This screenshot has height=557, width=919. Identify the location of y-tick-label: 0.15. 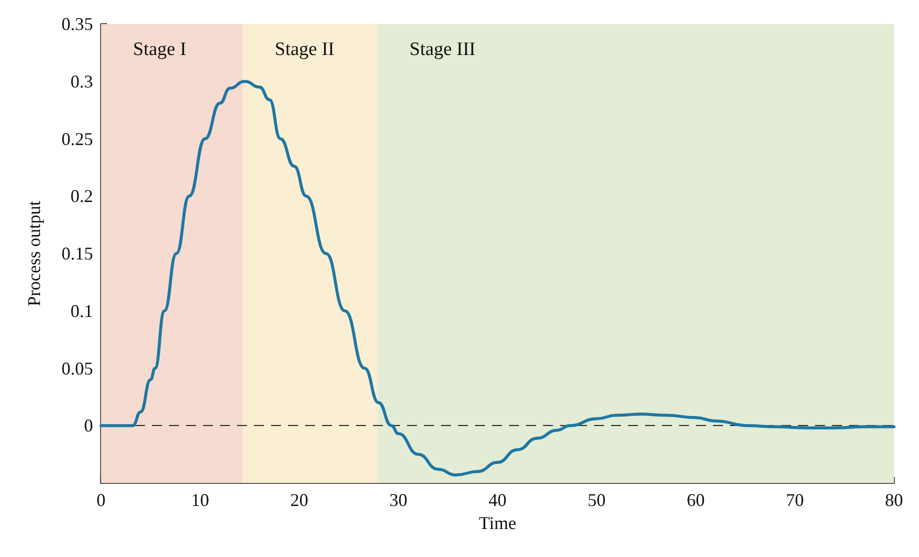
(77, 254).